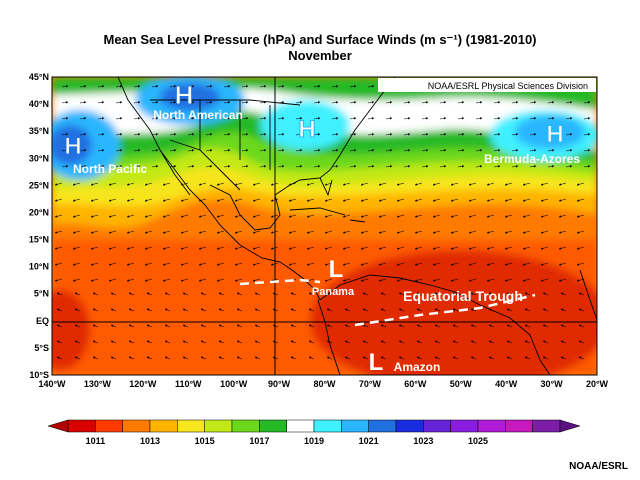  What do you see at coordinates (598, 466) in the screenshot?
I see `credit-label: NOAA/ESRL` at bounding box center [598, 466].